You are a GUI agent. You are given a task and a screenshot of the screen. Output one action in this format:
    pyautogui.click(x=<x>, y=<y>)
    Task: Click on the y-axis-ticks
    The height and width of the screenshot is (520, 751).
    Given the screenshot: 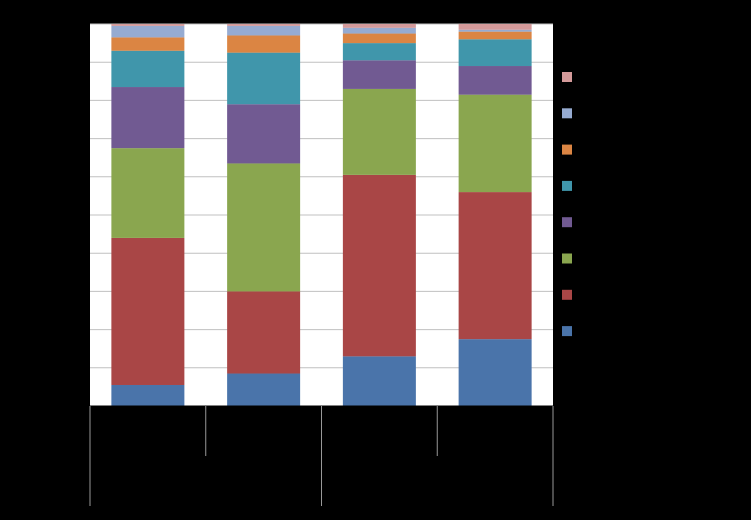 What is the action you would take?
    pyautogui.click(x=87, y=215)
    